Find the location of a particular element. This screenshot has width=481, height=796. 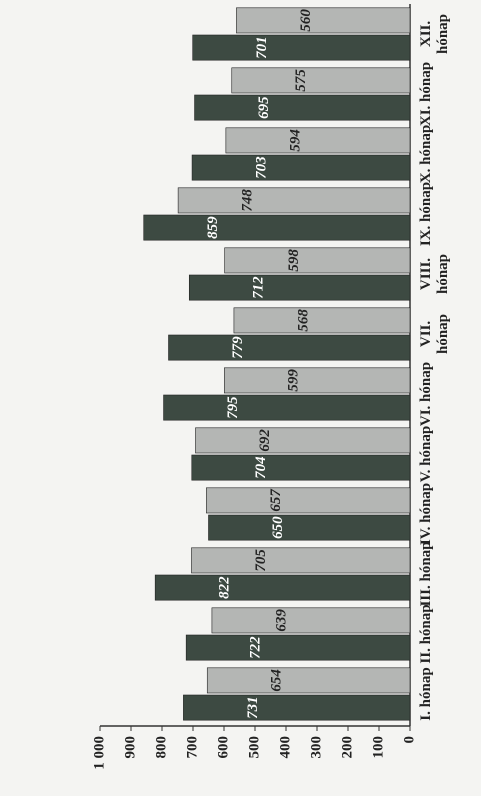

x-tick-label: V. hónap is located at coordinates (426, 454).